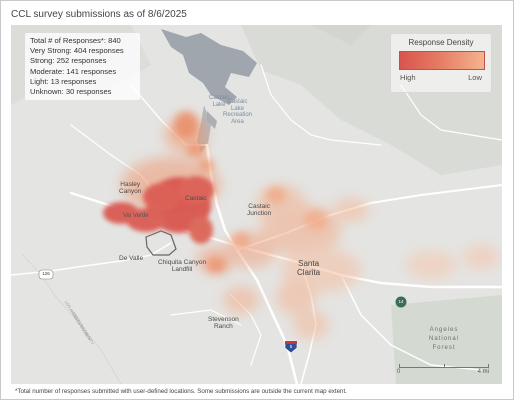 Image resolution: width=514 pixels, height=400 pixels. I want to click on route-14-label: 14, so click(401, 301).